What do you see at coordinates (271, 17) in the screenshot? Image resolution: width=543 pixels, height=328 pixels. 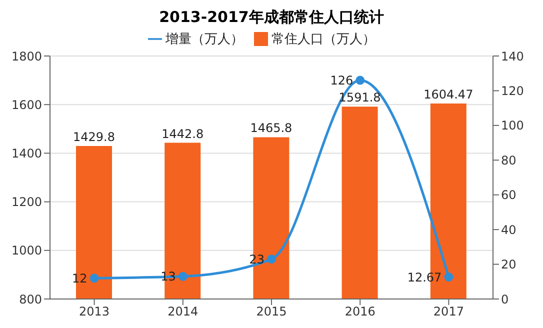 I see `chart-title: 2013-2017年成都常住人口统计` at bounding box center [271, 17].